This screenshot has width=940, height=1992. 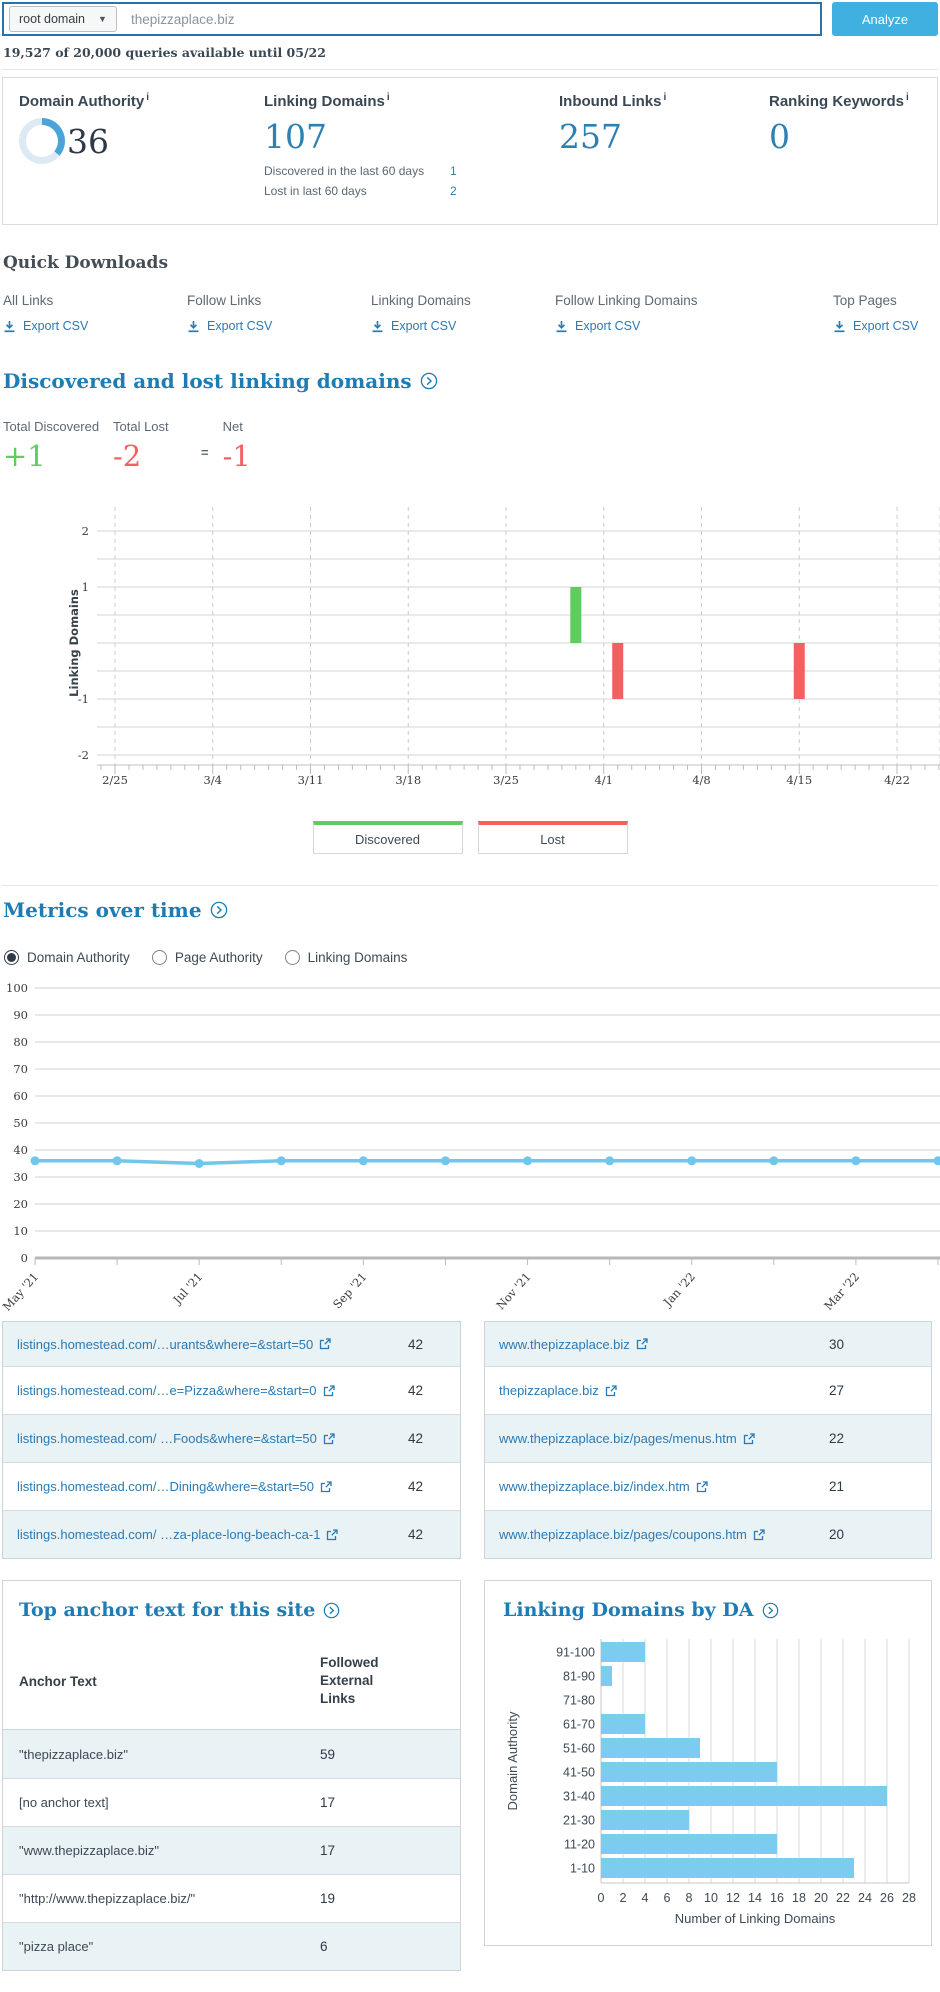 I want to click on table-row: "thepizzaplace.biz" 59, so click(x=231, y=1754).